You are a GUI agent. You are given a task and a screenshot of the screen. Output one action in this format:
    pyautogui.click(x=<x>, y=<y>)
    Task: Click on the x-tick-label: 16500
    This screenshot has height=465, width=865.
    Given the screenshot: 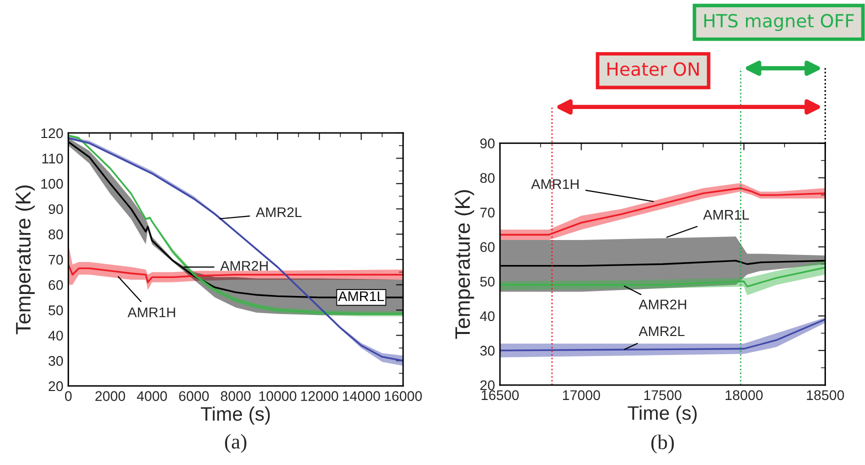 What is the action you would take?
    pyautogui.click(x=500, y=395)
    